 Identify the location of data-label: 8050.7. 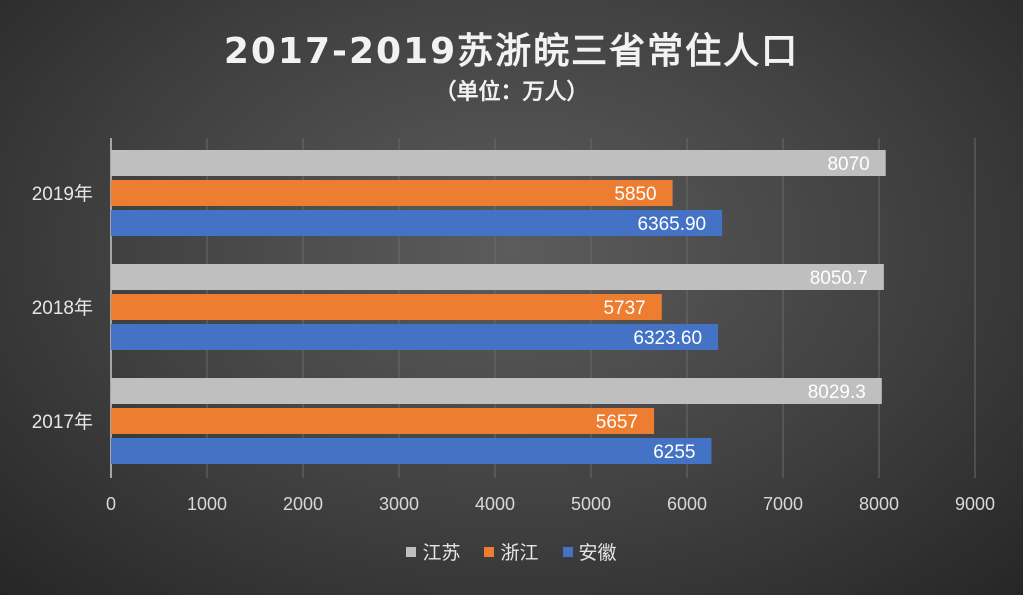
(839, 278).